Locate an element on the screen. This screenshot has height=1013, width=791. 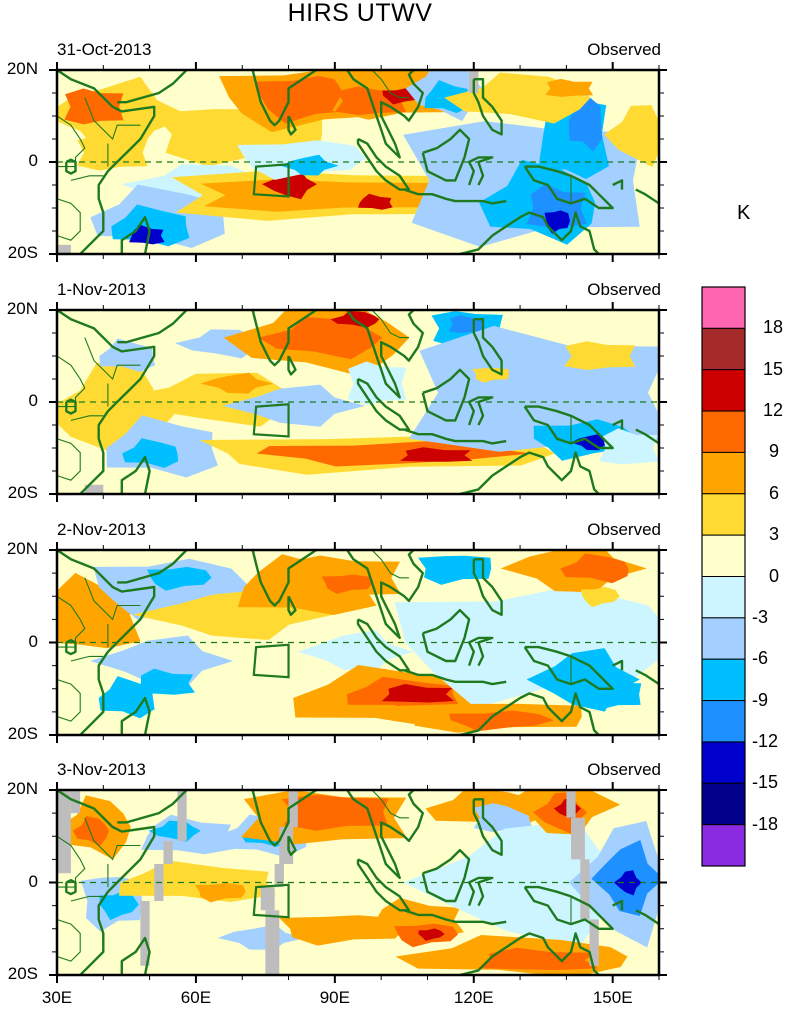
colorbar-tick-label: 12 is located at coordinates (773, 410).